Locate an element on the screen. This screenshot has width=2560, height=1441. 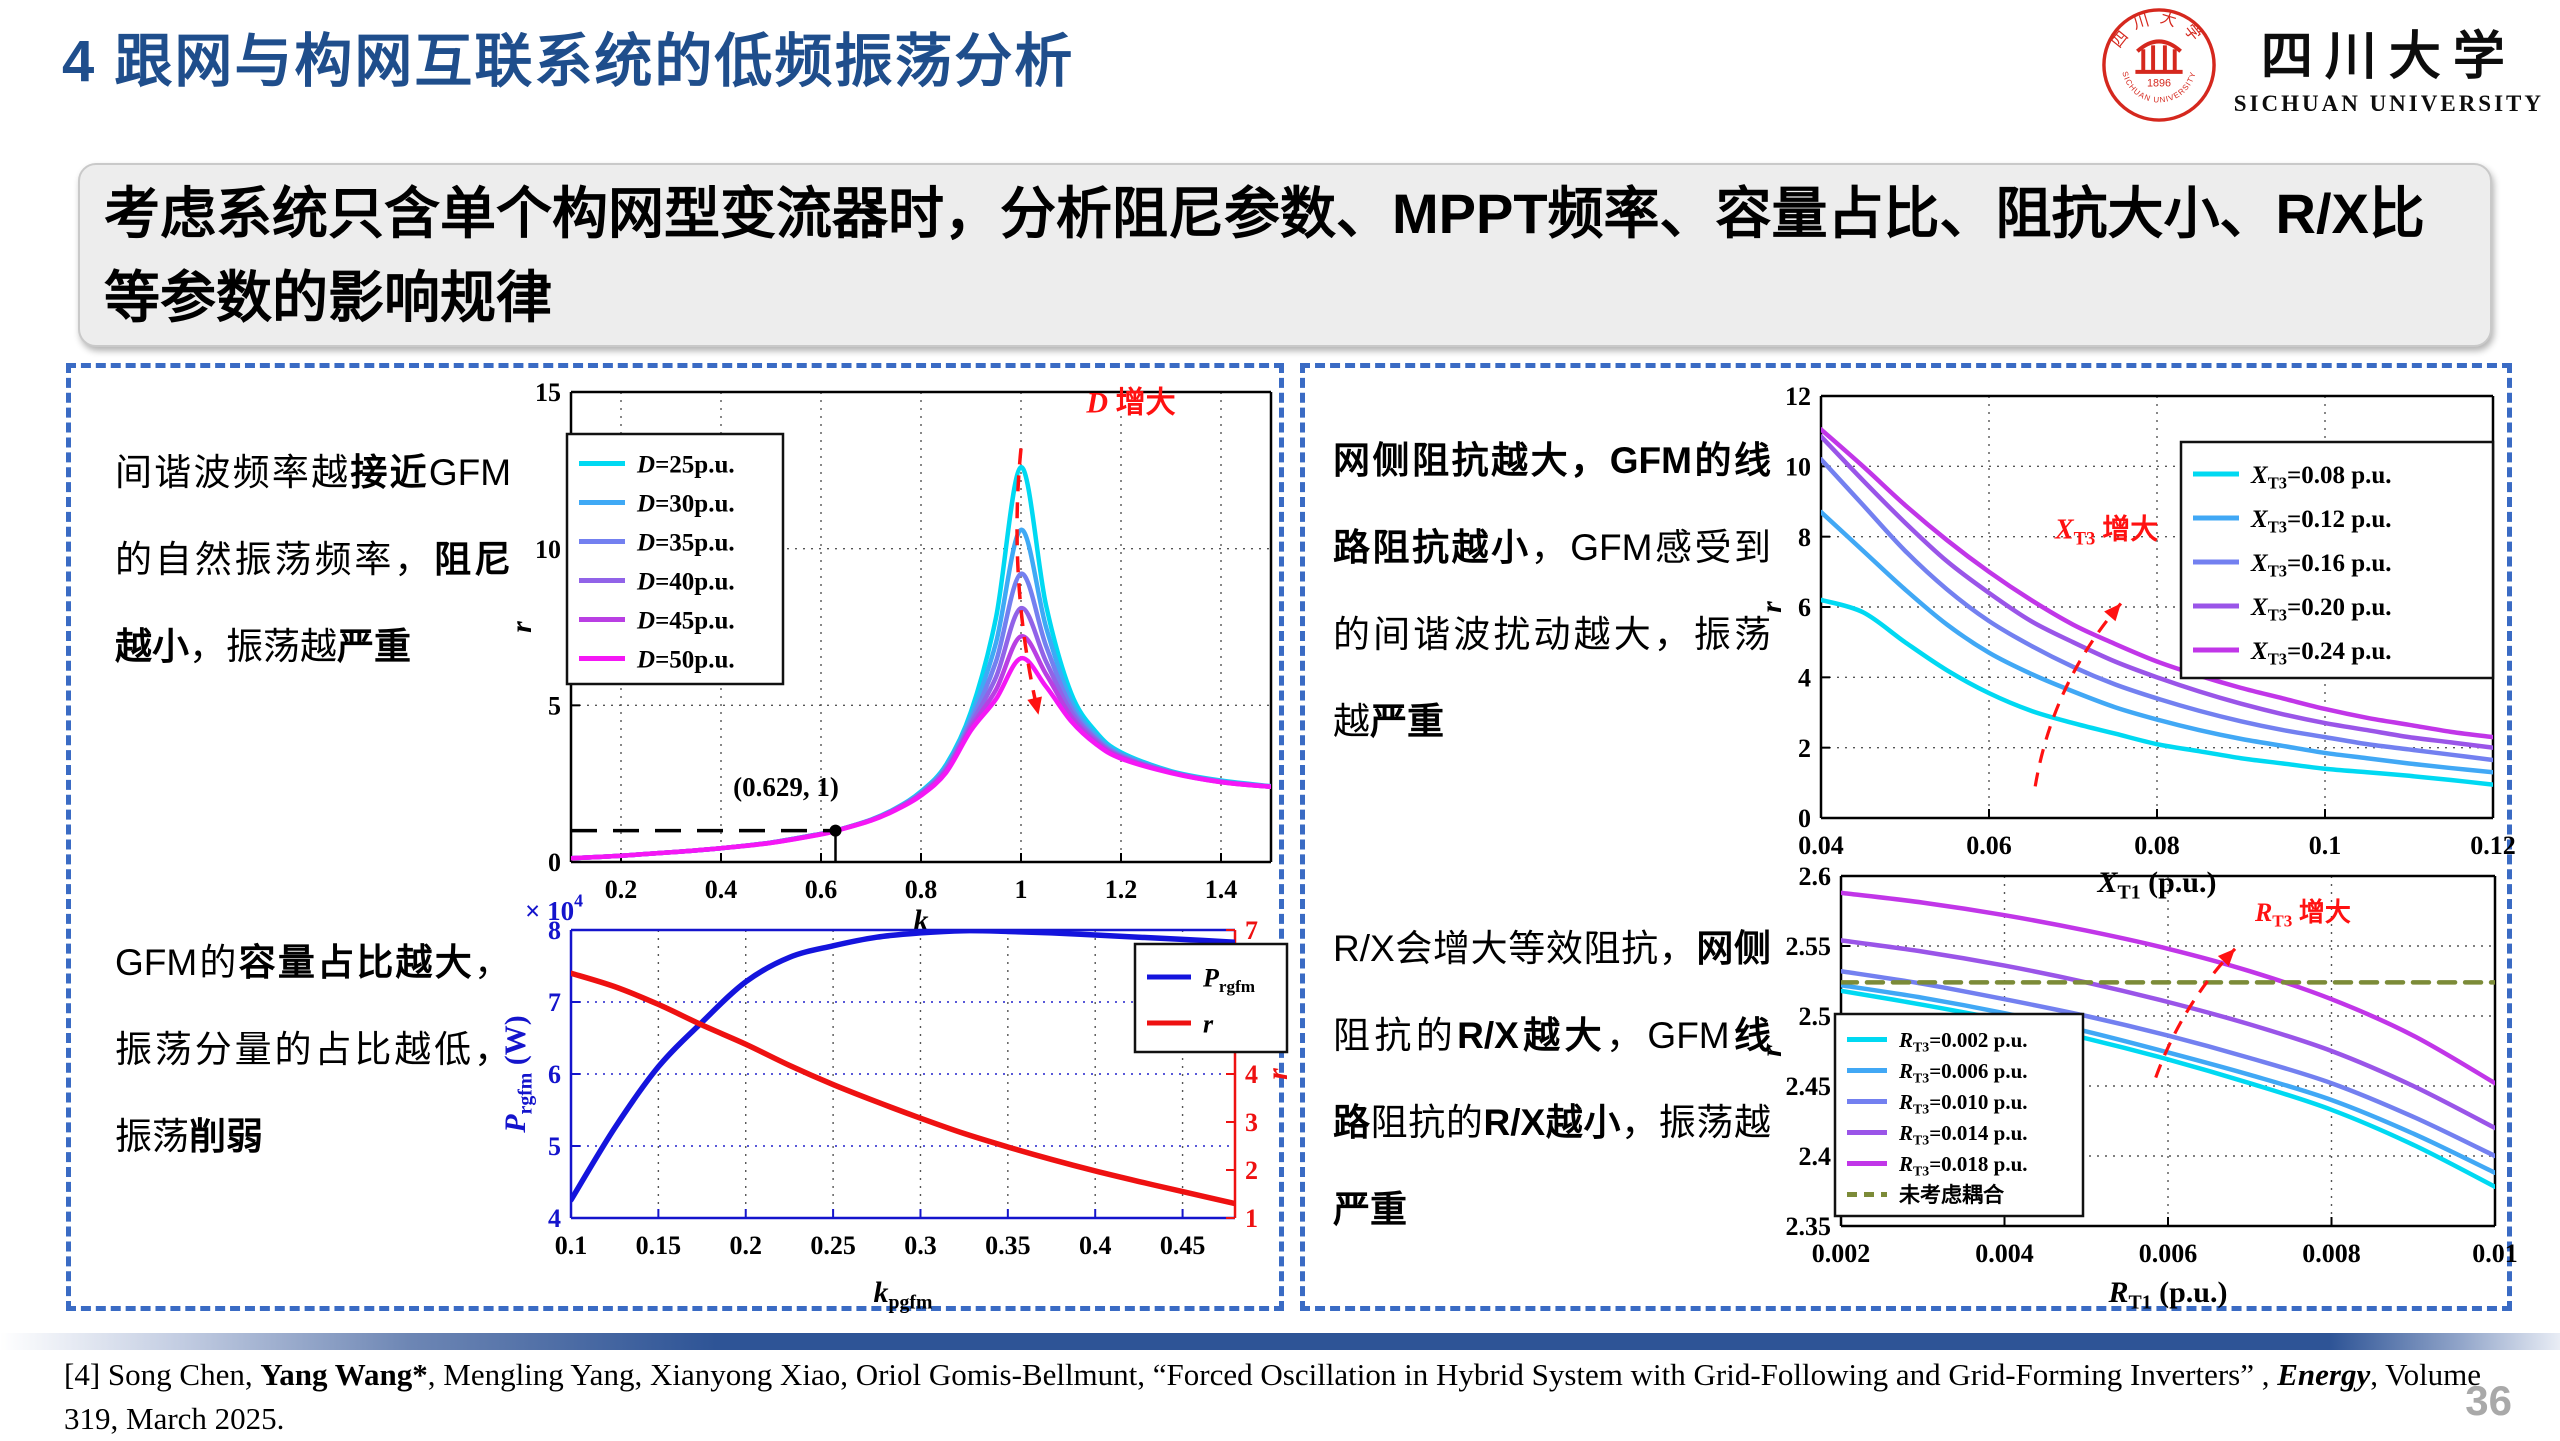
svg-text: XT3 增大 is located at coordinates (2106, 530).